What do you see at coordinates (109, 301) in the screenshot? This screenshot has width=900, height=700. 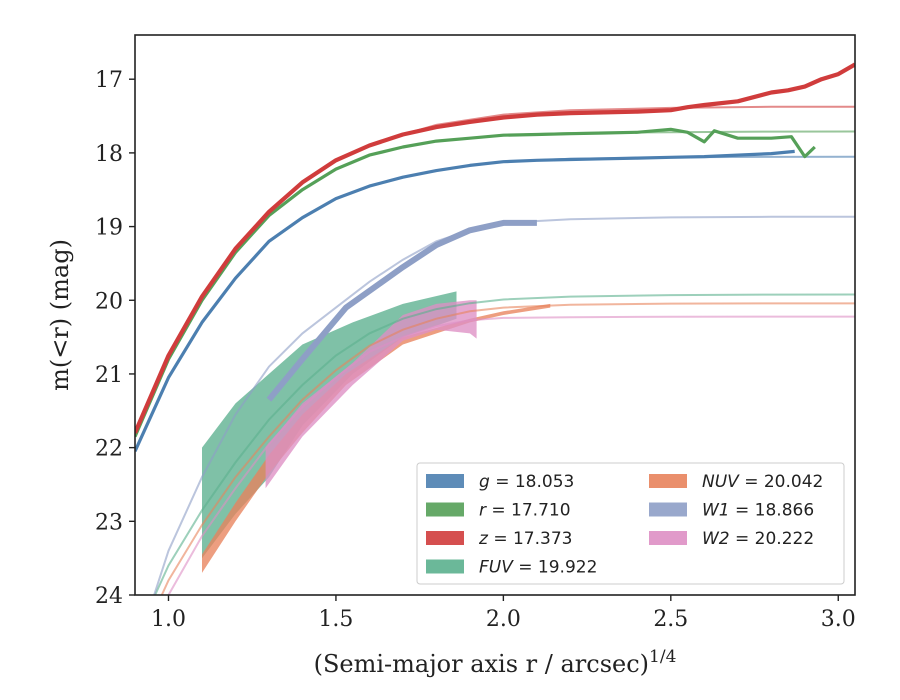 I see `y-tick-label: 20` at bounding box center [109, 301].